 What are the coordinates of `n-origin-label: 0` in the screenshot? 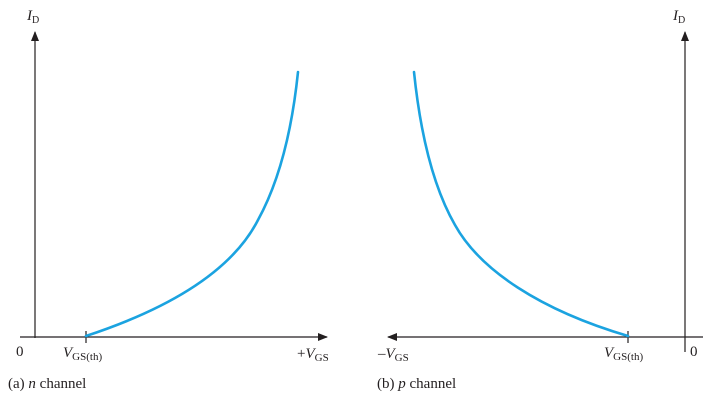 It's located at (20, 352).